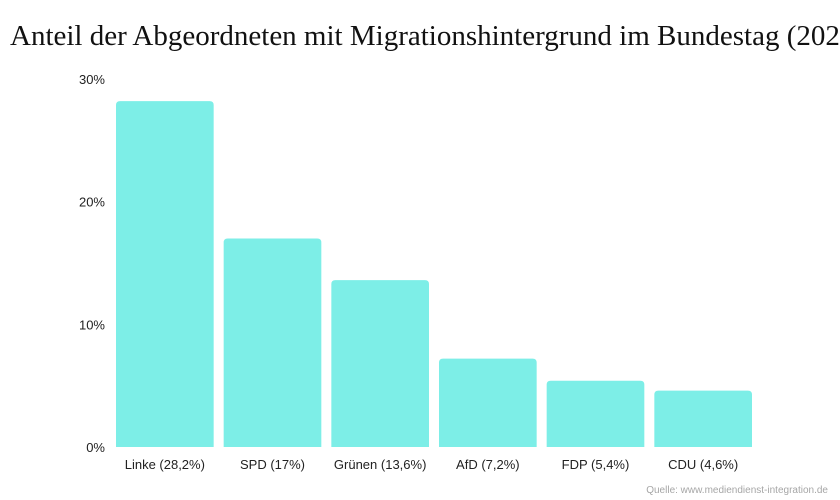 This screenshot has width=840, height=500. Describe the element at coordinates (703, 464) in the screenshot. I see `x-tick-label: CDU (4,6%)` at that location.